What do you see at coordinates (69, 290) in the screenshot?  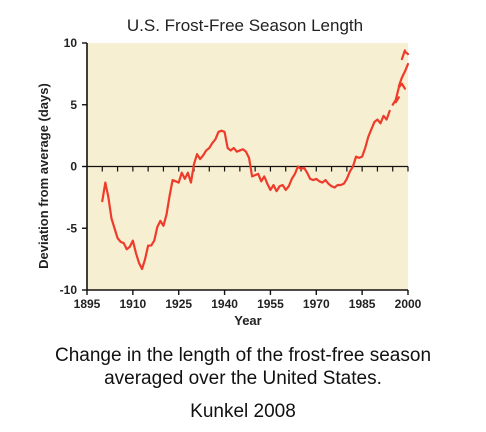 I see `y-tick-label: -10` at bounding box center [69, 290].